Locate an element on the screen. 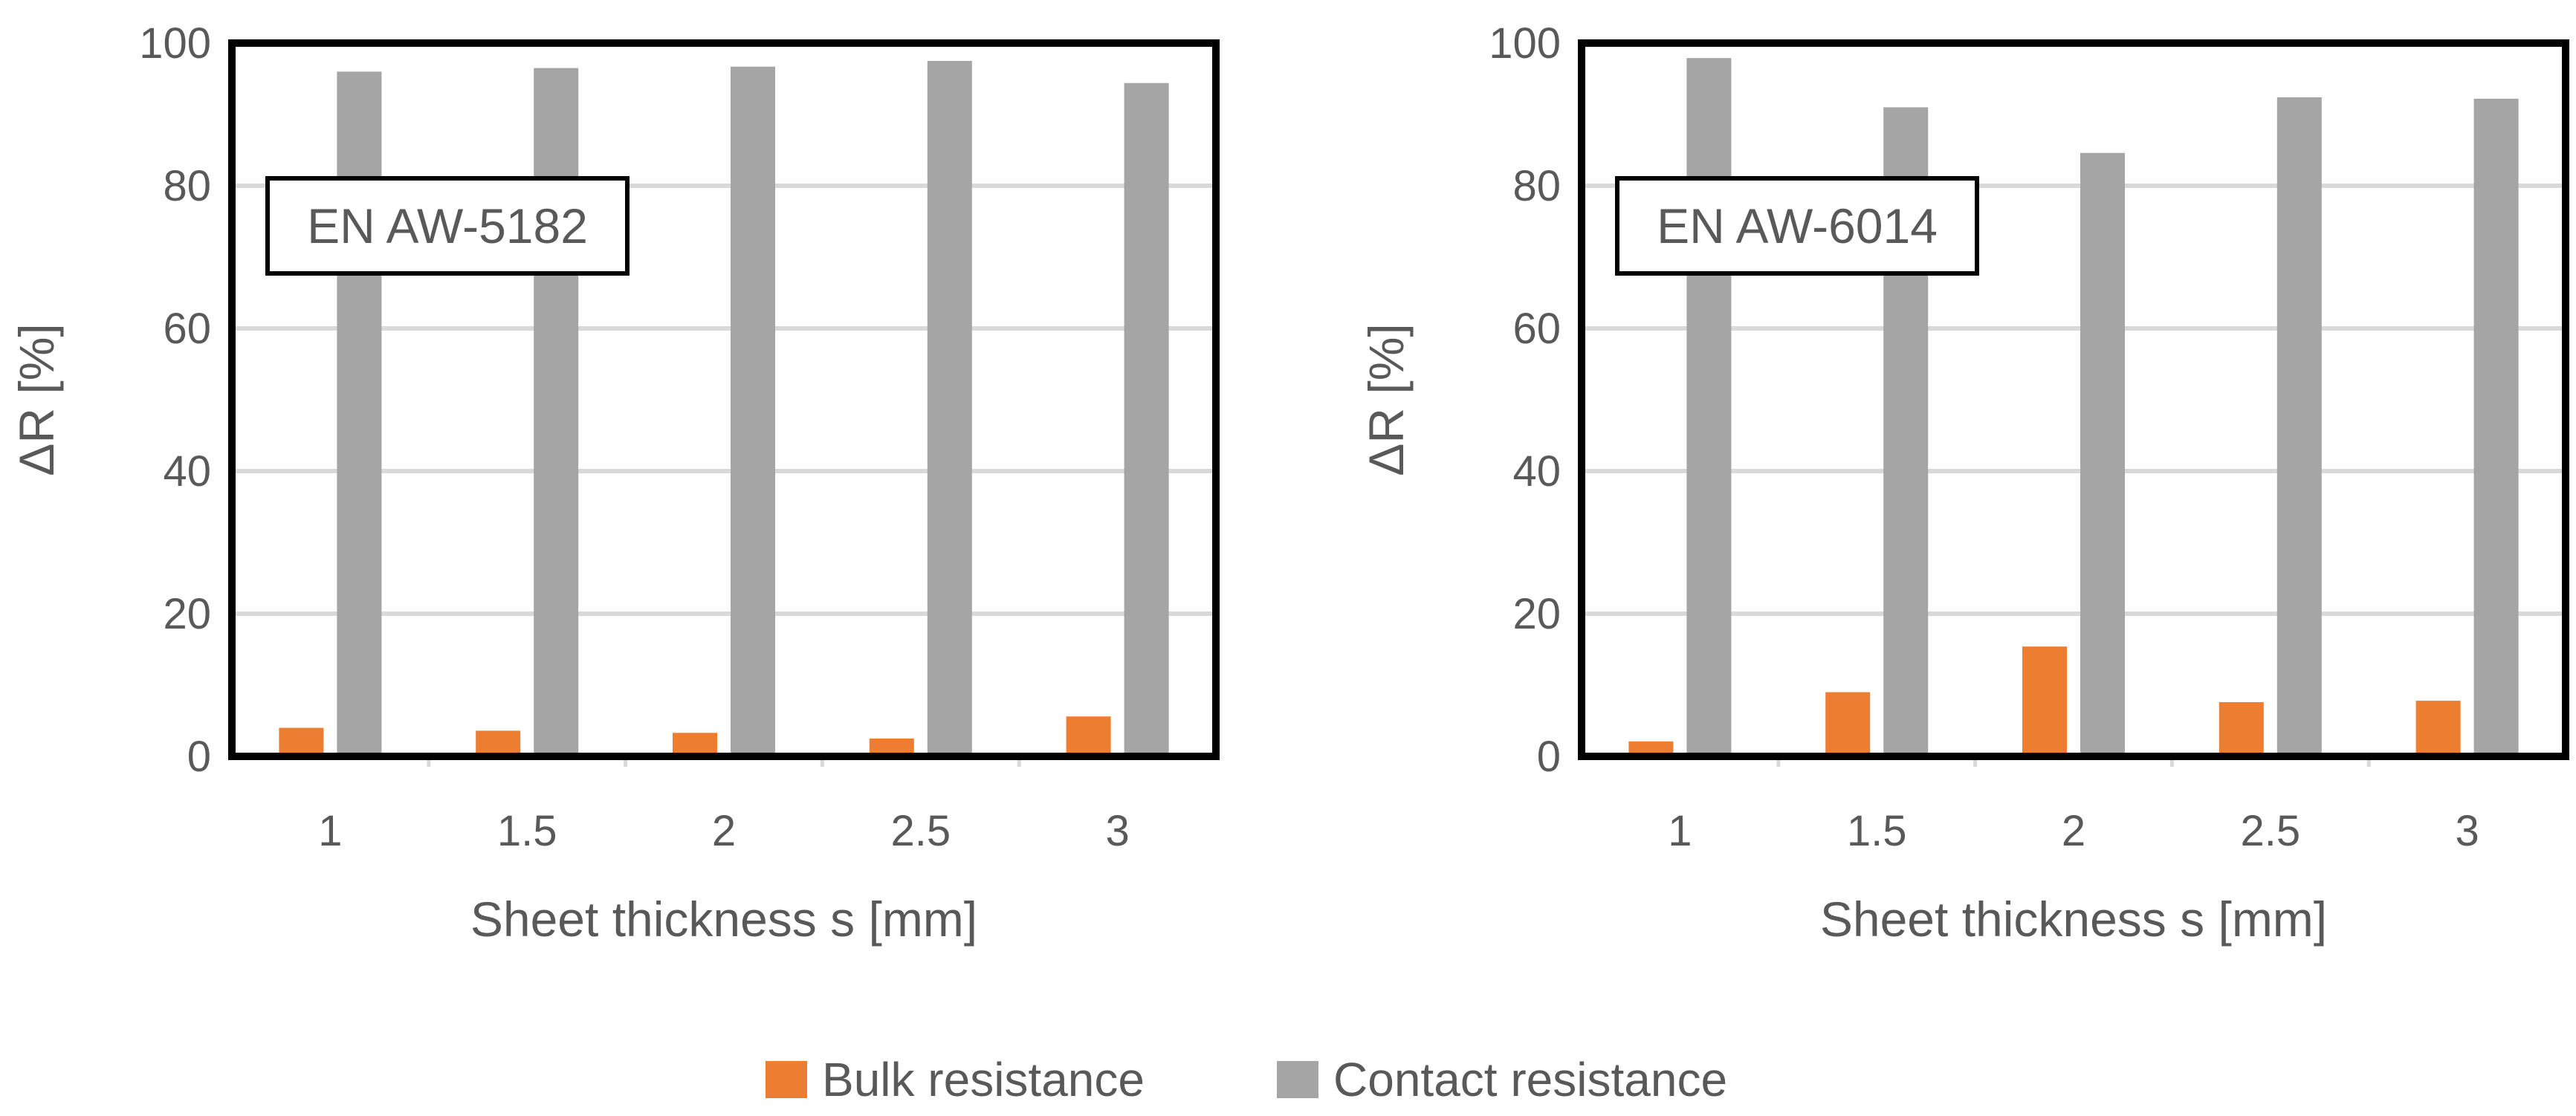 The height and width of the screenshot is (1116, 2576). legend-label: Bulk resistance is located at coordinates (984, 1079).